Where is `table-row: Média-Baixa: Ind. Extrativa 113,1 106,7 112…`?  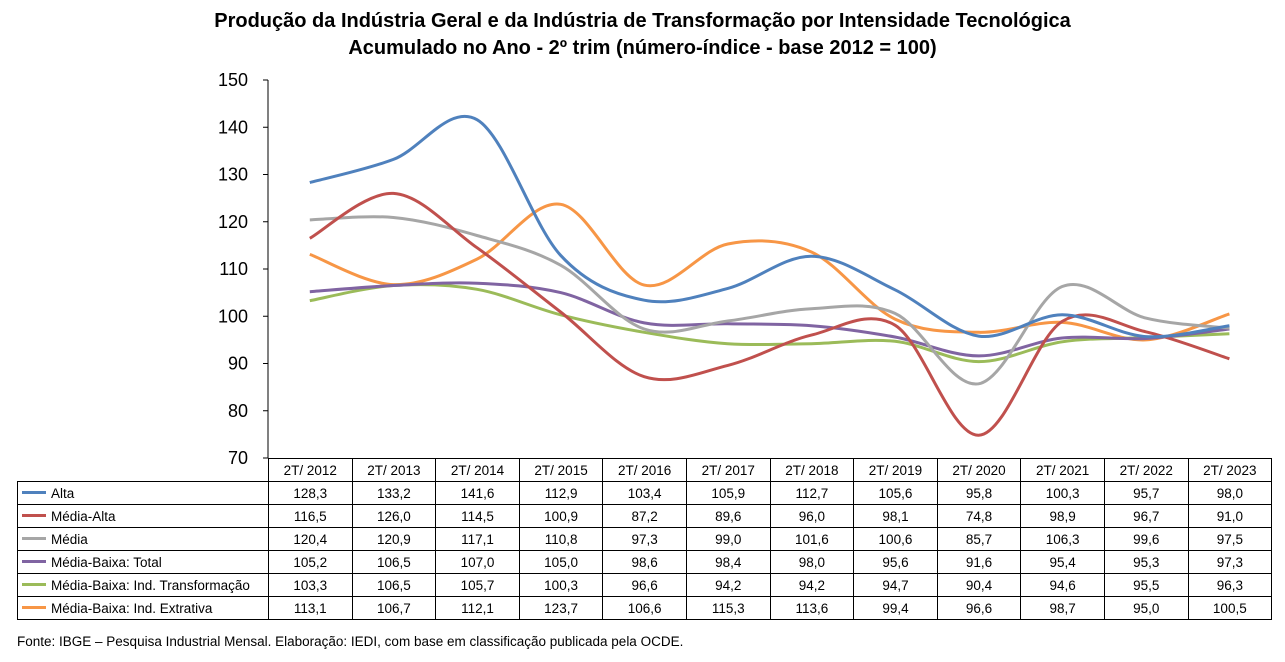
table-row: Média-Baixa: Ind. Extrativa 113,1 106,7 112… is located at coordinates (645, 608).